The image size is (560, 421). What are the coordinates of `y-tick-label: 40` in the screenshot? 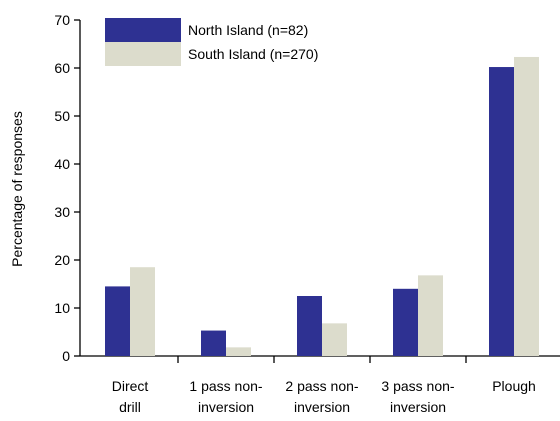 It's located at (62, 164).